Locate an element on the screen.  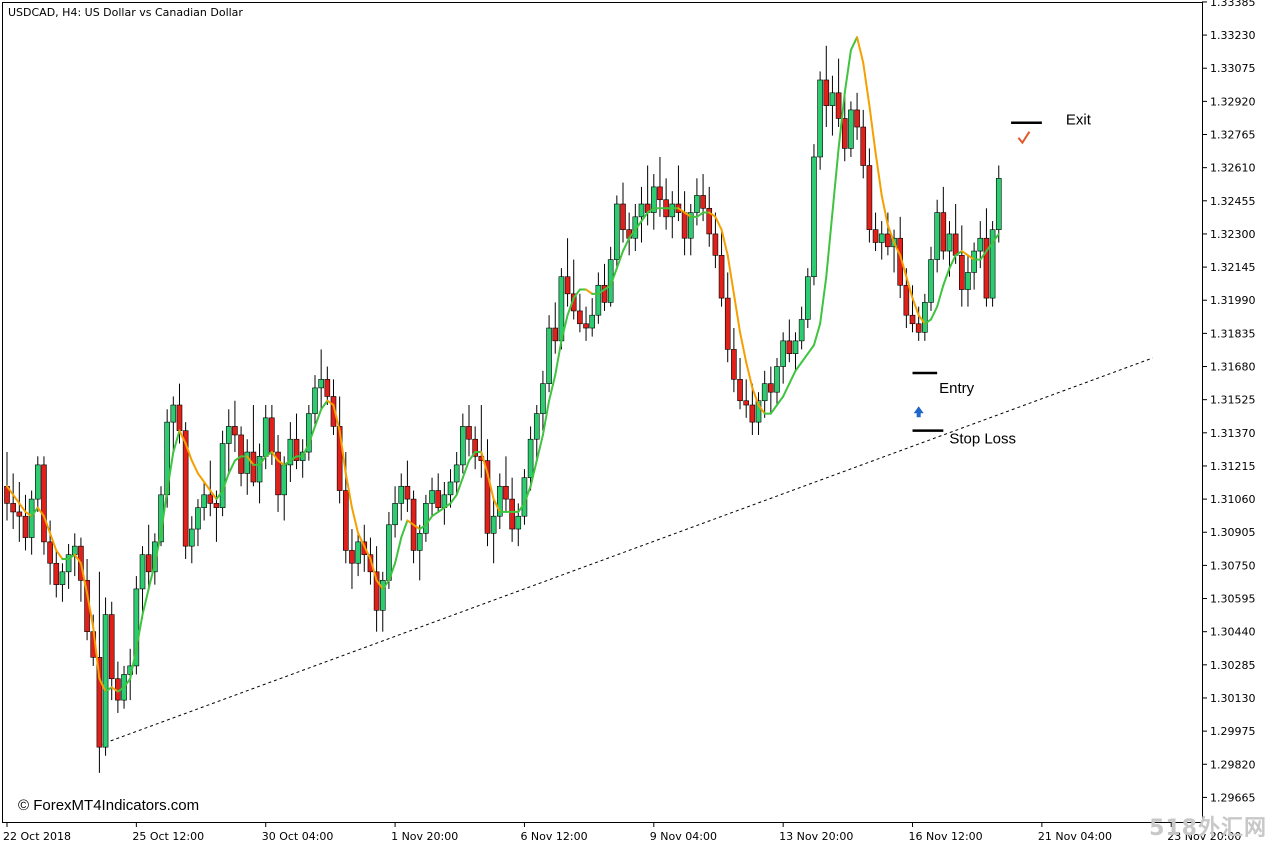
y-tick-label: 1.31990 is located at coordinates (1233, 300).